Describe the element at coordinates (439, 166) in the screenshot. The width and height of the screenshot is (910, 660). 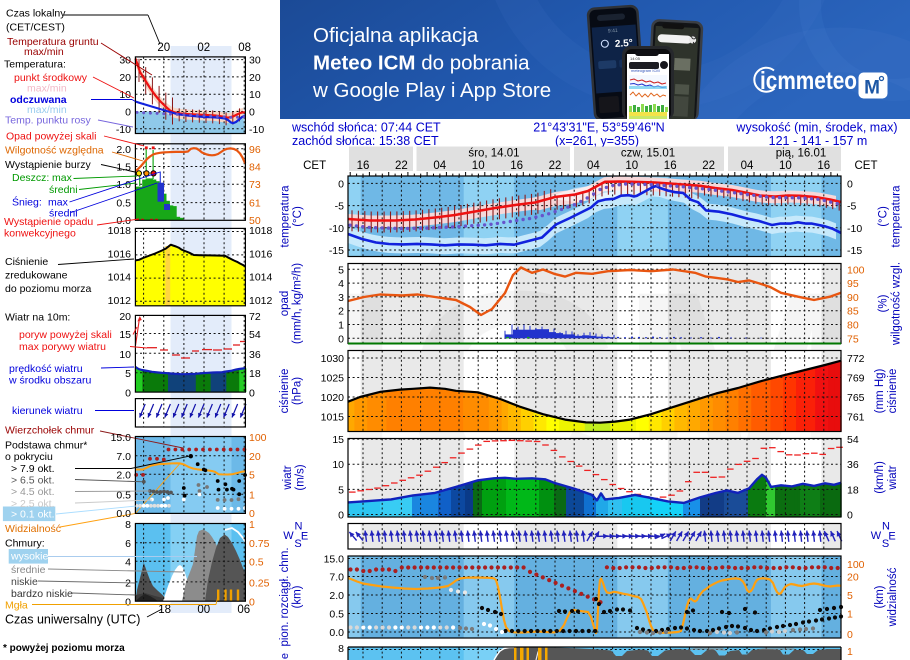
I see `svg-text: 04` at that location.